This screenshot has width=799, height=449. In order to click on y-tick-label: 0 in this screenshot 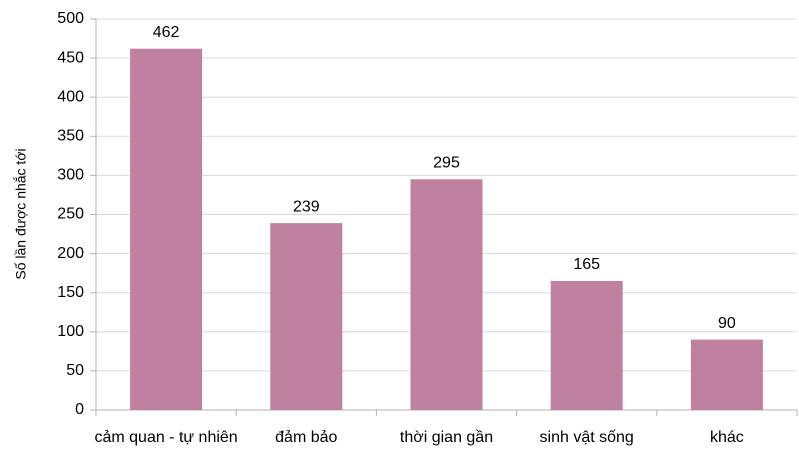, I will do `click(79, 409)`.